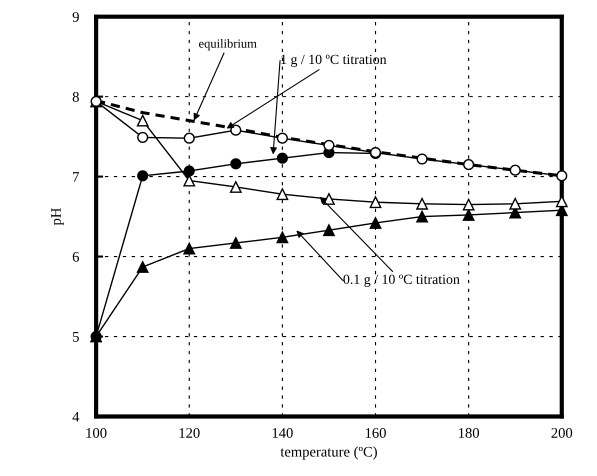  Describe the element at coordinates (282, 433) in the screenshot. I see `x-tick-label: 140` at that location.